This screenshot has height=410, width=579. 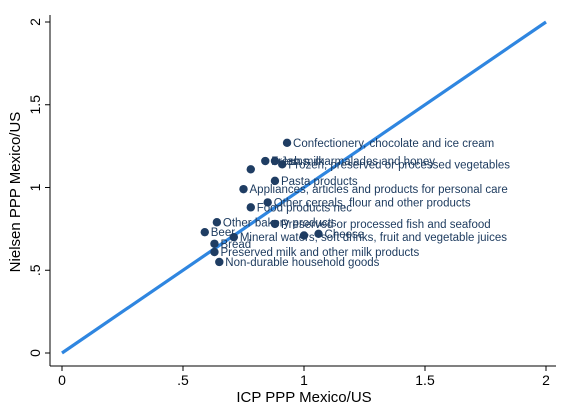 What do you see at coordinates (35, 187) in the screenshot?
I see `y-tick-label: 1` at bounding box center [35, 187].